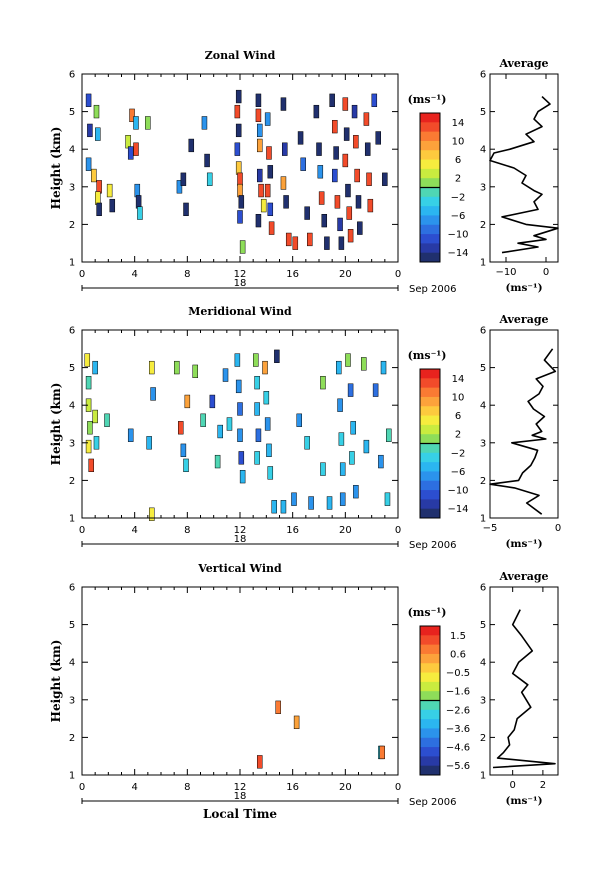 The height and width of the screenshot is (873, 610). Describe the element at coordinates (483, 481) in the screenshot. I see `profile-y-tick-label: 2` at that location.